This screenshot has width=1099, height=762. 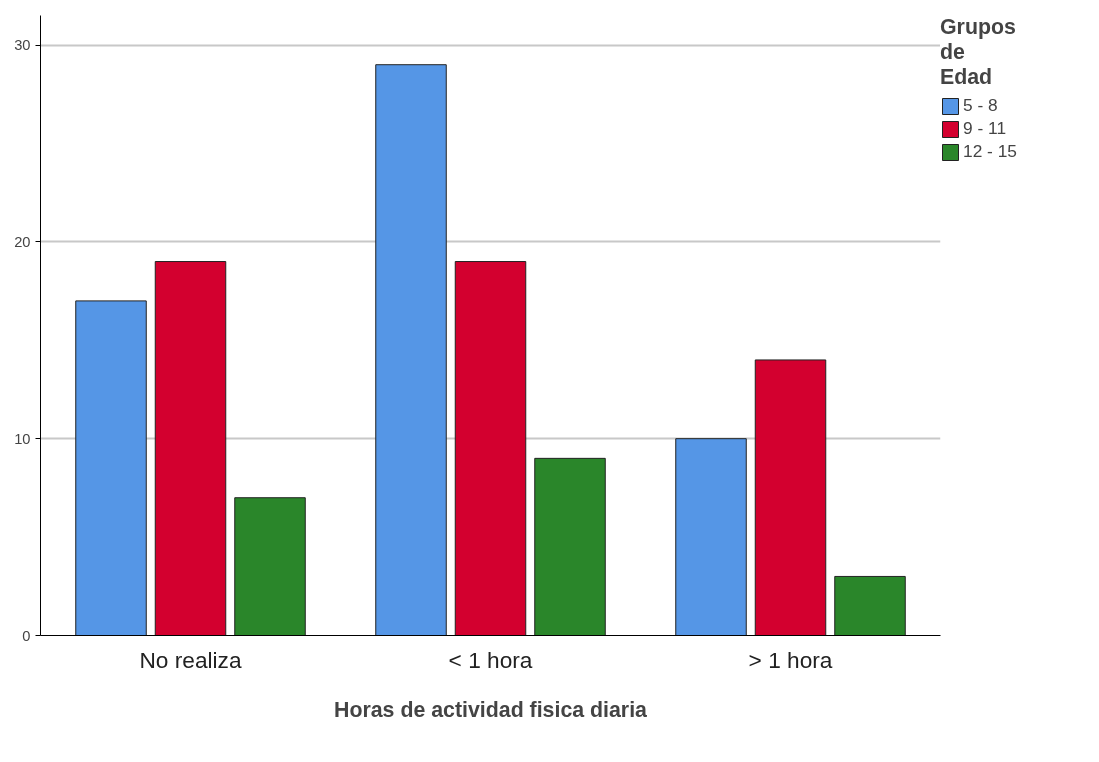 What do you see at coordinates (26, 635) in the screenshot?
I see `y-tick-label: 0` at bounding box center [26, 635].